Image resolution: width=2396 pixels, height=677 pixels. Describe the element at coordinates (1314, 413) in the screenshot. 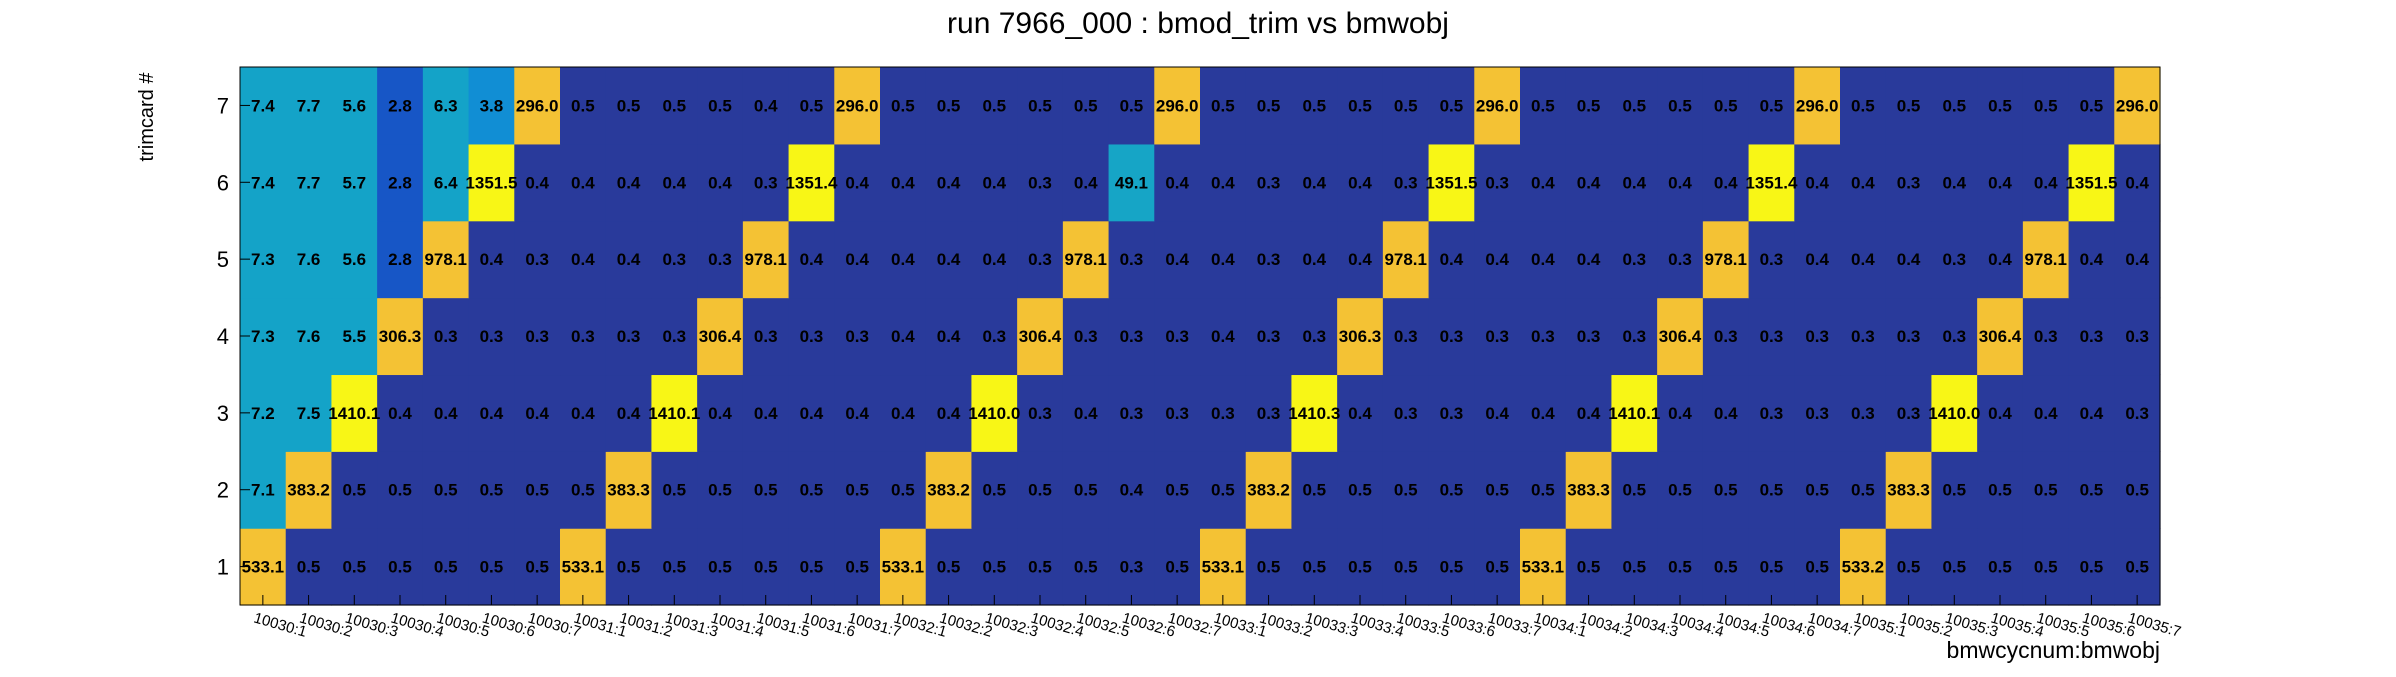

I see `cell-value-label: 1410.3` at that location.